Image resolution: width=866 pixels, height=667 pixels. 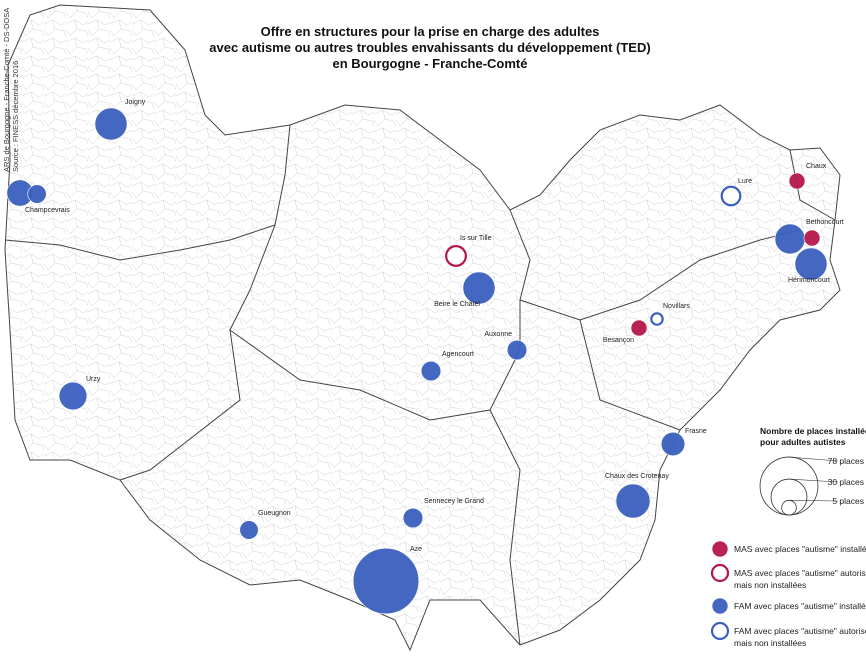 I want to click on site-label: Gueugnon, so click(x=274, y=513).